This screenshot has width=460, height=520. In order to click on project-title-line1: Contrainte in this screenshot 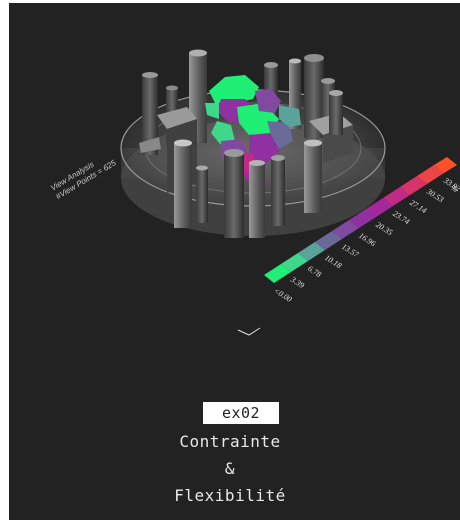, I will do `click(230, 441)`.